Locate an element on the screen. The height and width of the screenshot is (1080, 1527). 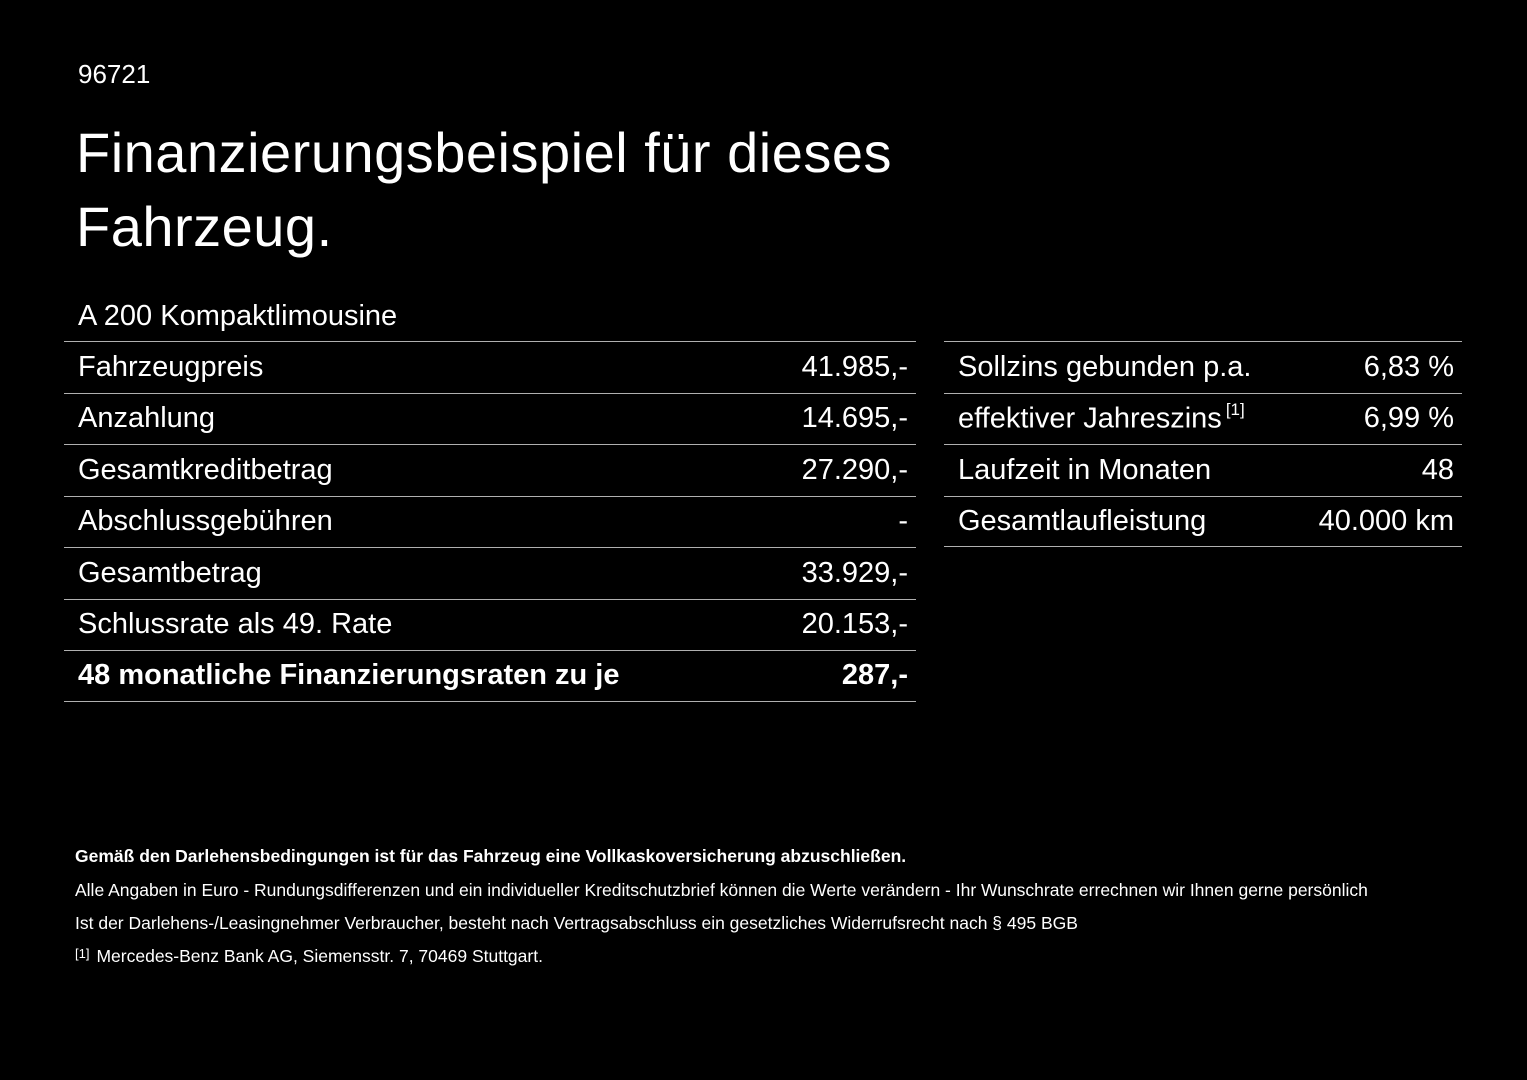
table-row: Abschlussgebühren - is located at coordinates (490, 521).